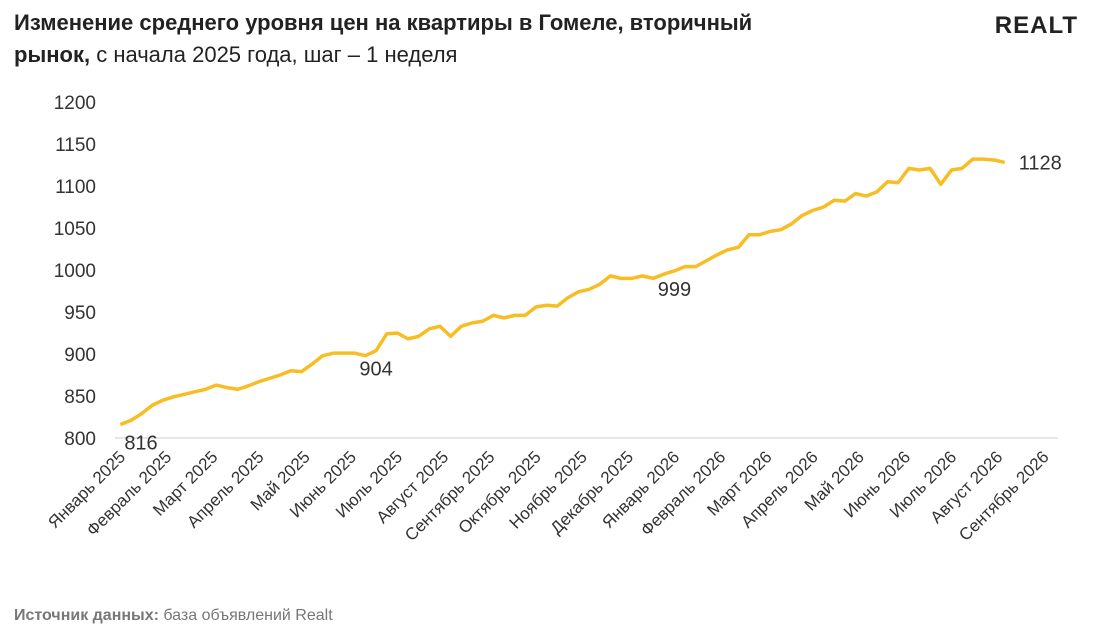 The image size is (1100, 642). What do you see at coordinates (75, 187) in the screenshot?
I see `y-tick-label: 1100` at bounding box center [75, 187].